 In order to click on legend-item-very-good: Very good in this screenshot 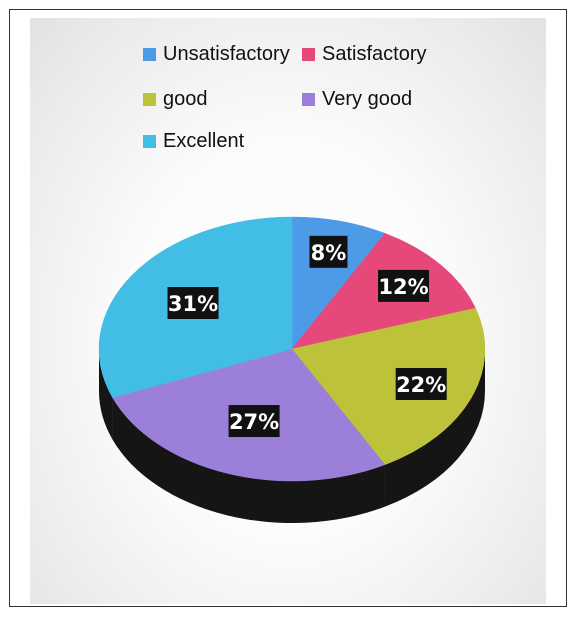, I will do `click(357, 99)`.